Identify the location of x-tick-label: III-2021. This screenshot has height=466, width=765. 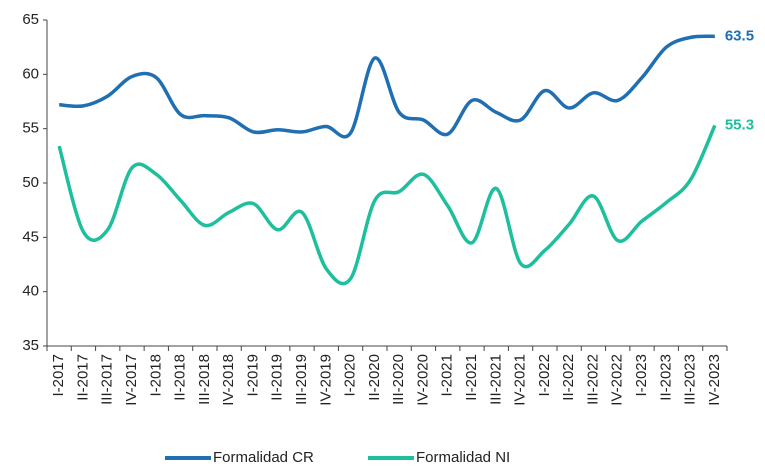
(495, 379).